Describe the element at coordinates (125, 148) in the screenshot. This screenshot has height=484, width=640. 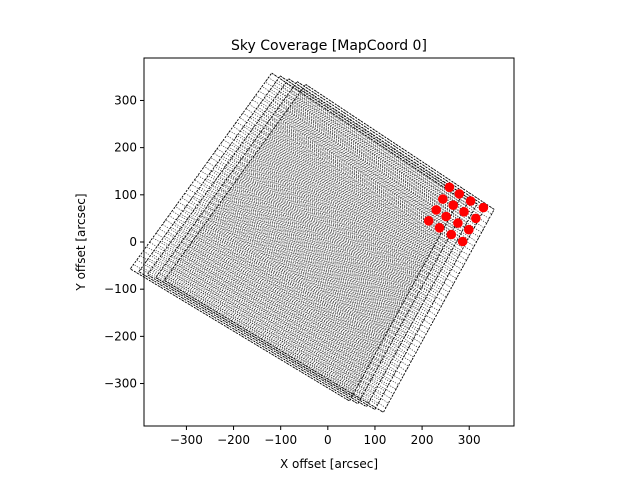
I see `y-tick-label: 200` at that location.